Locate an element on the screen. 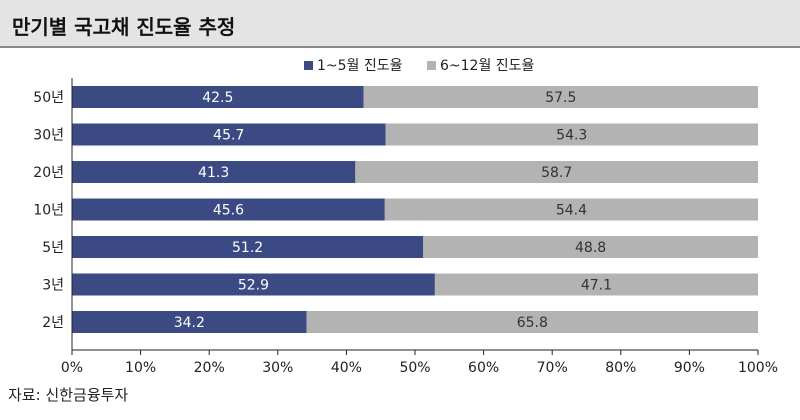 The image size is (800, 420). x-tick-label: 10% is located at coordinates (140, 368).